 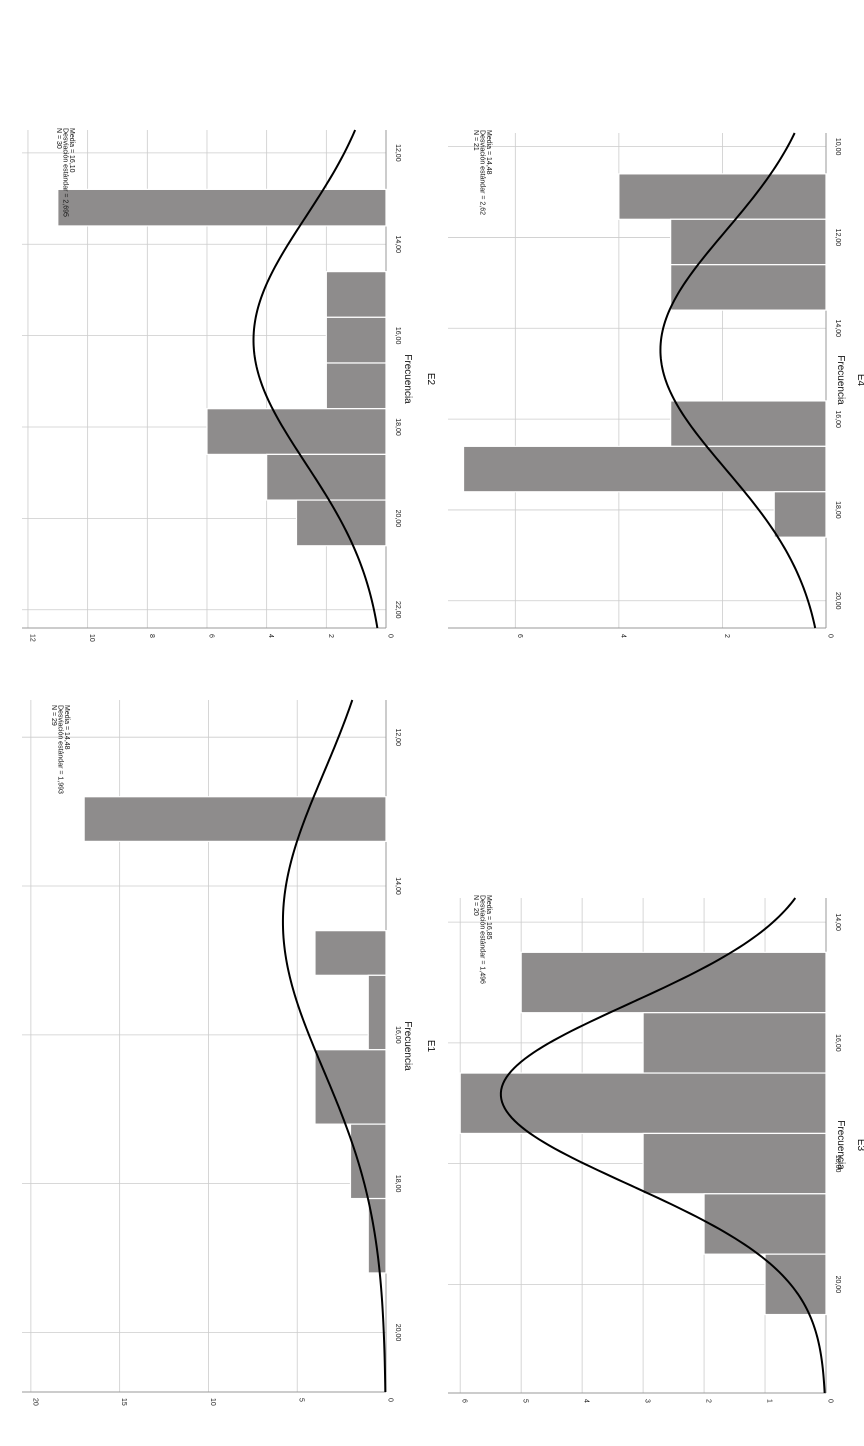 I want to click on stats-line: Desviación estándar = 1,496, so click(x=482, y=939).